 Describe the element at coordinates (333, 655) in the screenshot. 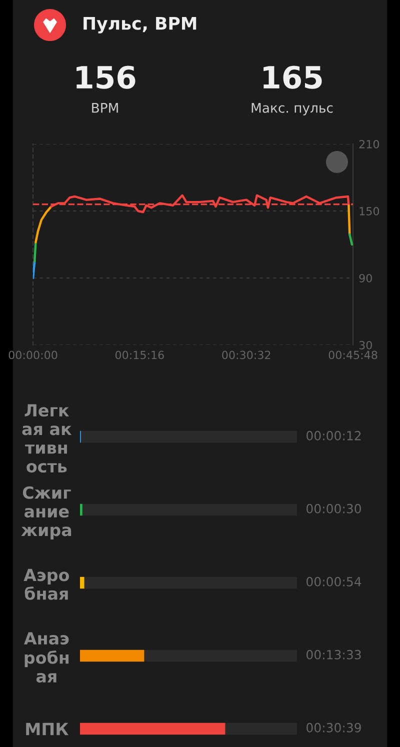

I see `data-label: 00:13:33` at that location.